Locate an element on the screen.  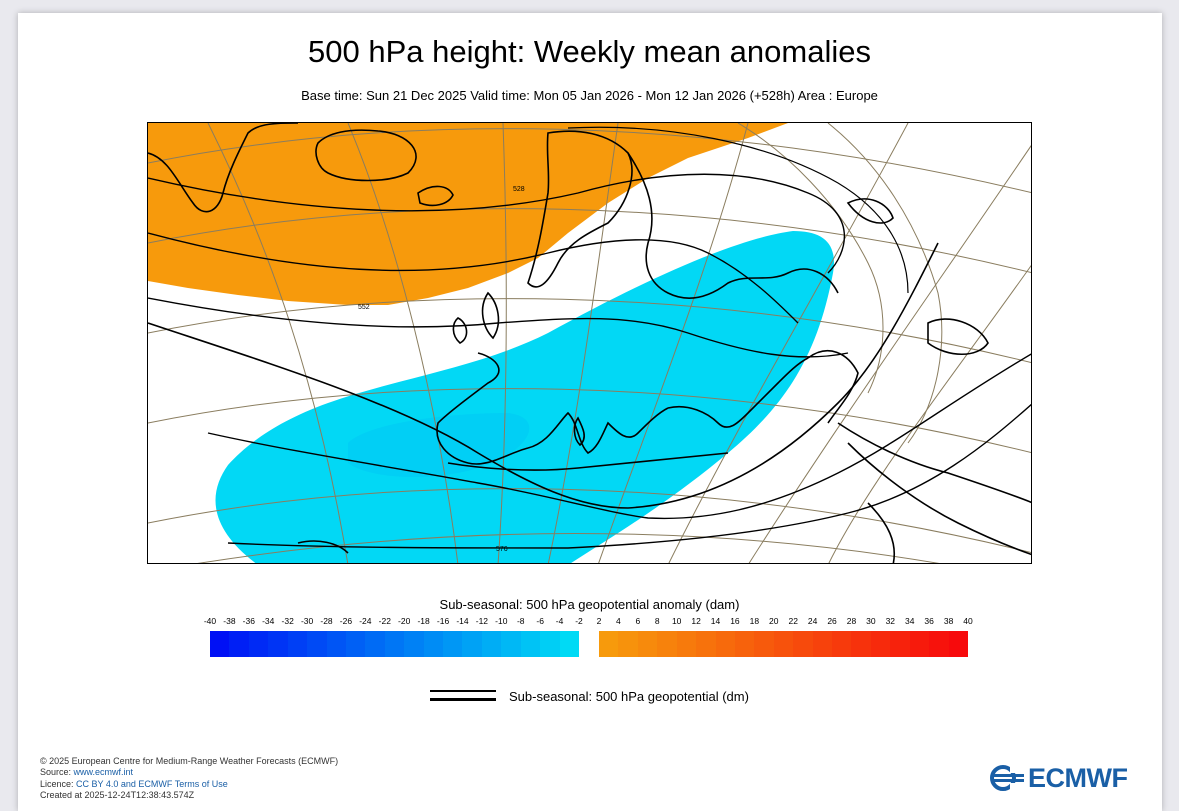
contour-label: 528 is located at coordinates (519, 189).